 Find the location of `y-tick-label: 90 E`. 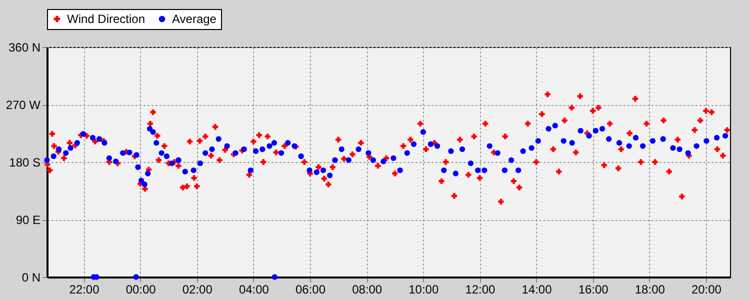

y-tick-label: 90 E is located at coordinates (28, 220).